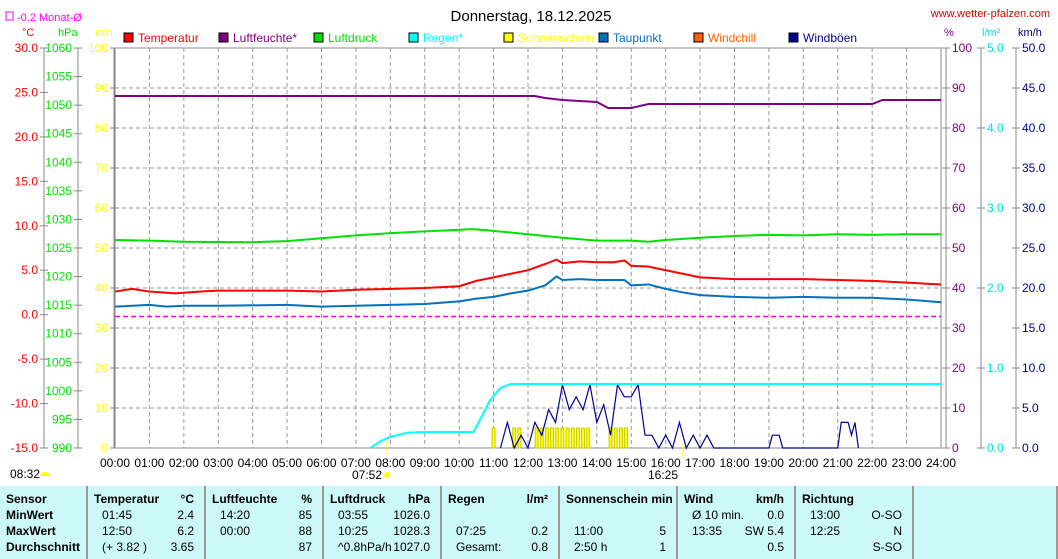  I want to click on axis-tick-wind: 5.0, so click(1030, 408).